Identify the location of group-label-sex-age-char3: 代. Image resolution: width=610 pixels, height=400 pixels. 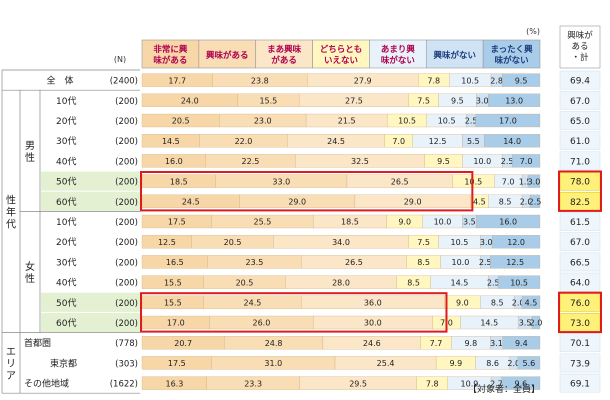
(11, 224).